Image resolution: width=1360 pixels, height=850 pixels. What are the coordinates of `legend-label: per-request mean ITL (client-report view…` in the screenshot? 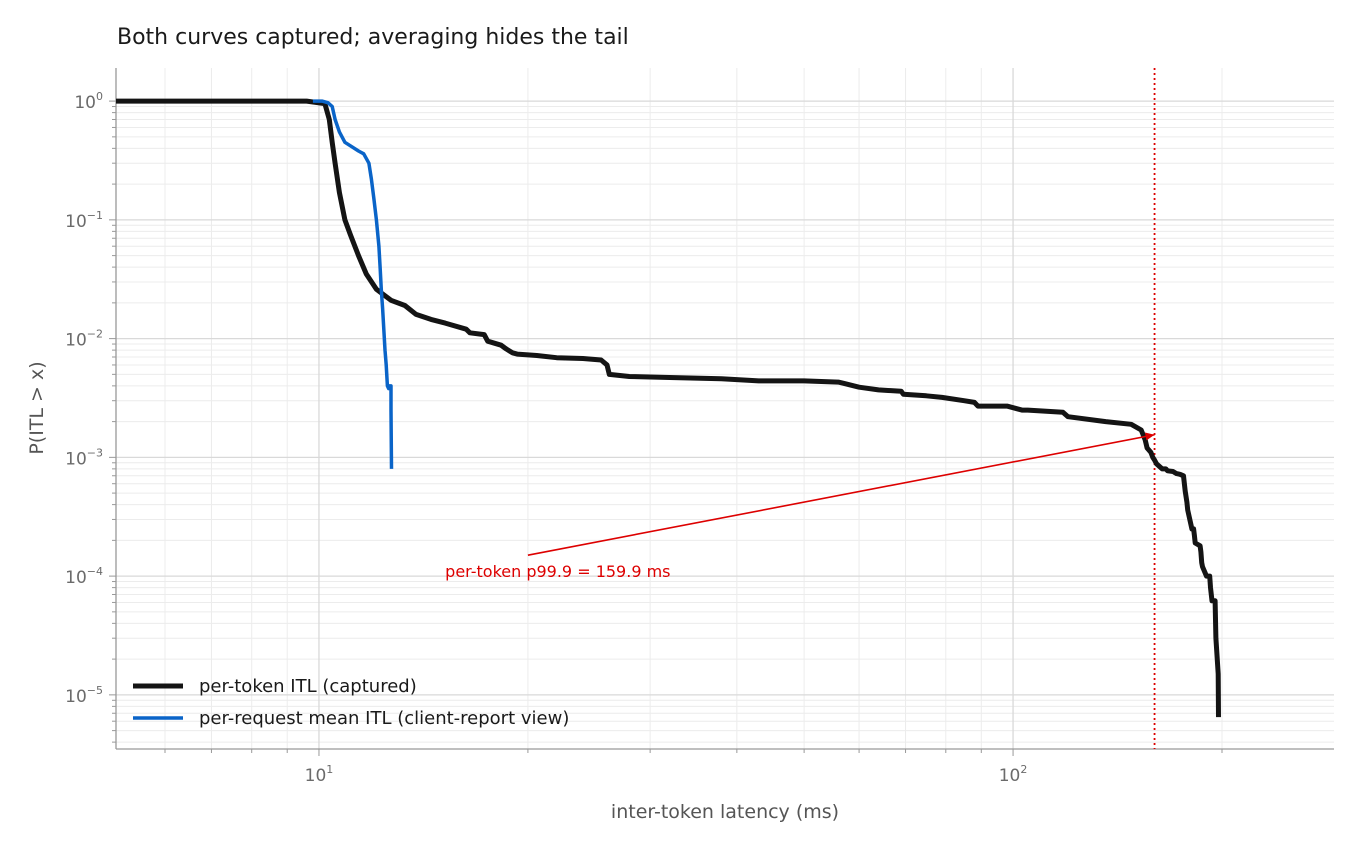 It's located at (384, 718).